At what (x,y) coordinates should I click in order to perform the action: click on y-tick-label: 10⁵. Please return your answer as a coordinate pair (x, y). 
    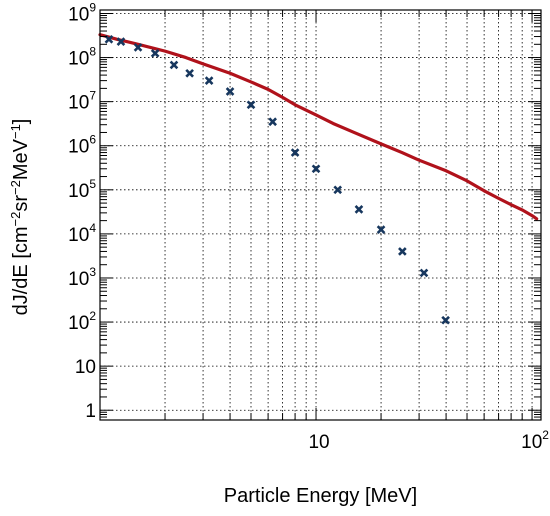
    Looking at the image, I should click on (82, 189).